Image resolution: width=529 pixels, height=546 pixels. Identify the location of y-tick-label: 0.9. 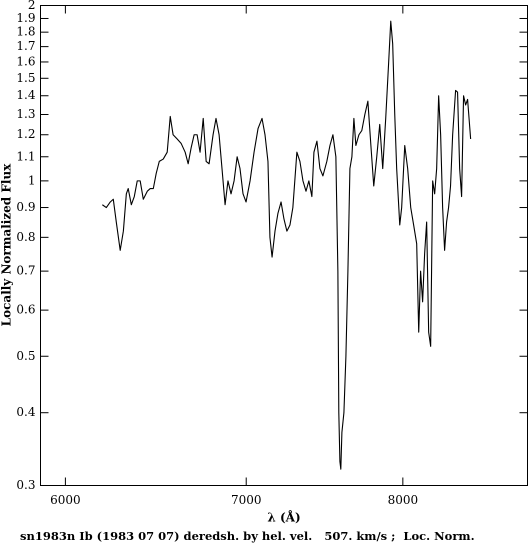
(25, 207).